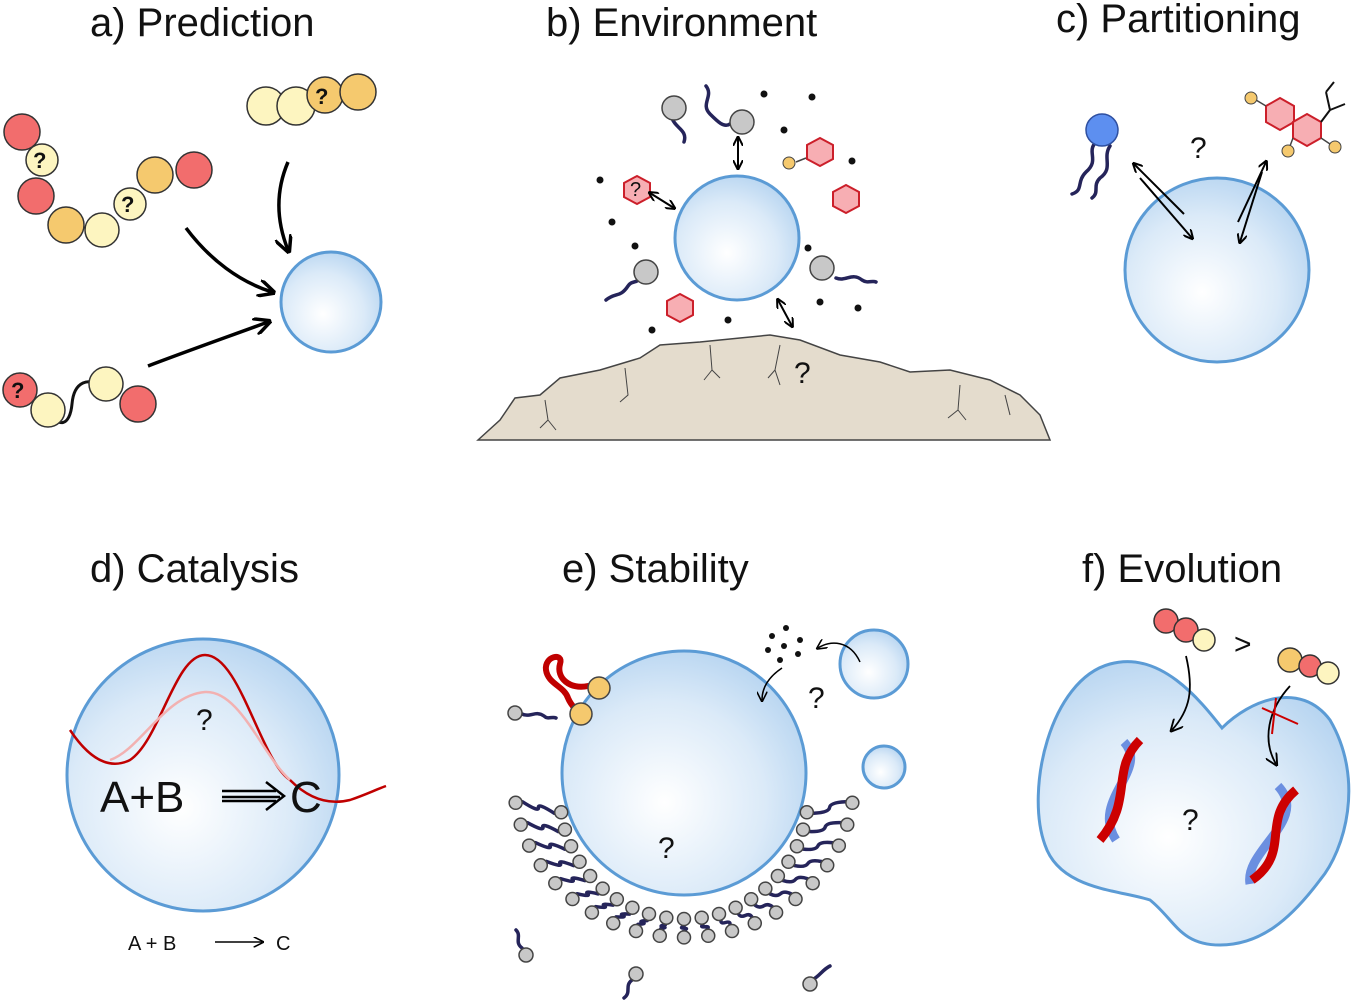  What do you see at coordinates (254, 796) in the screenshot?
I see `reaction-arrow-large` at bounding box center [254, 796].